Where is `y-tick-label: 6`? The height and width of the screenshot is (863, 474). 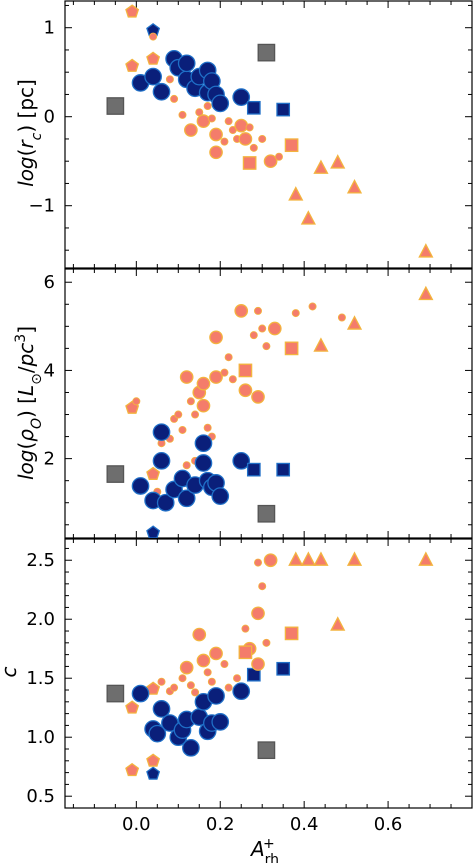
y-tick-label: 6 is located at coordinates (49, 282).